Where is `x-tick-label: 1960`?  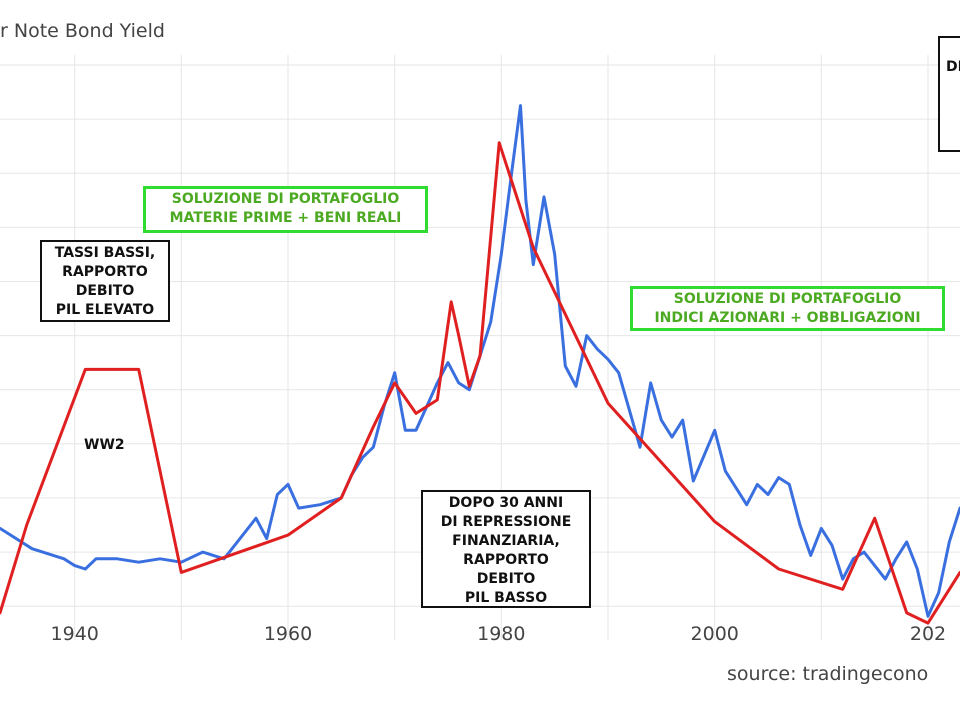 x-tick-label: 1960 is located at coordinates (288, 634).